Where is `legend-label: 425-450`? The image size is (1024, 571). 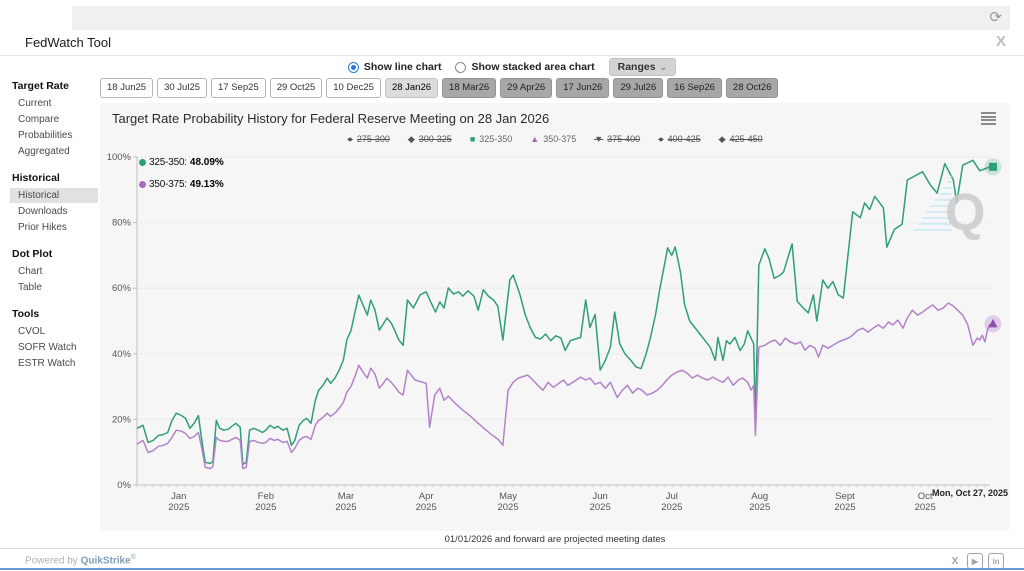 legend-label: 425-450 is located at coordinates (746, 139).